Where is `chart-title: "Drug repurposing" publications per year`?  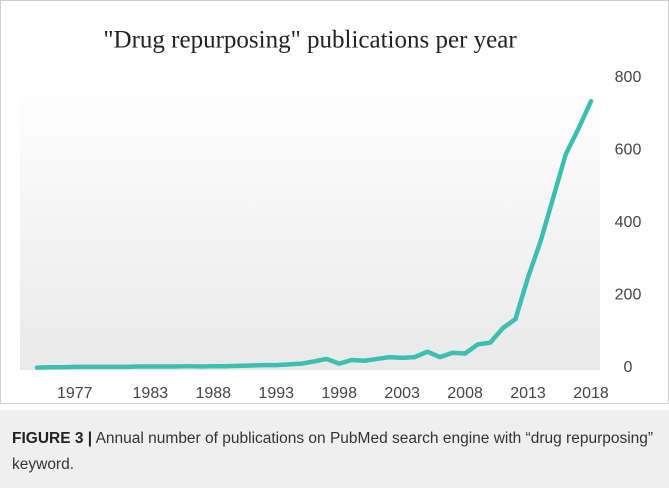 chart-title: "Drug repurposing" publications per year is located at coordinates (310, 40).